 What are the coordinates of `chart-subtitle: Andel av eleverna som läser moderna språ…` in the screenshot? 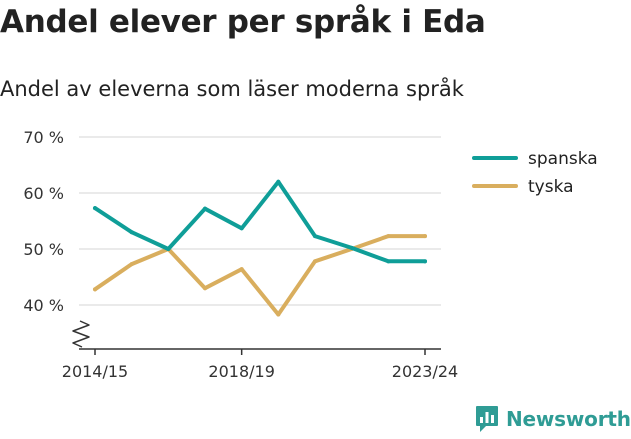 It's located at (232, 89).